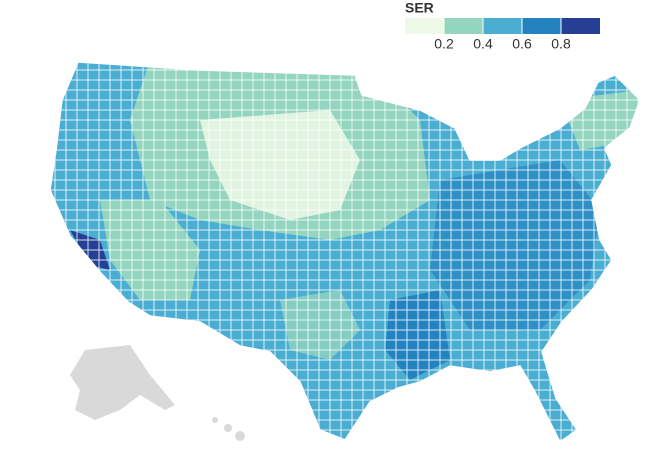 This screenshot has width=666, height=454. Describe the element at coordinates (157, 393) in the screenshot. I see `alaska-hawaii` at that location.